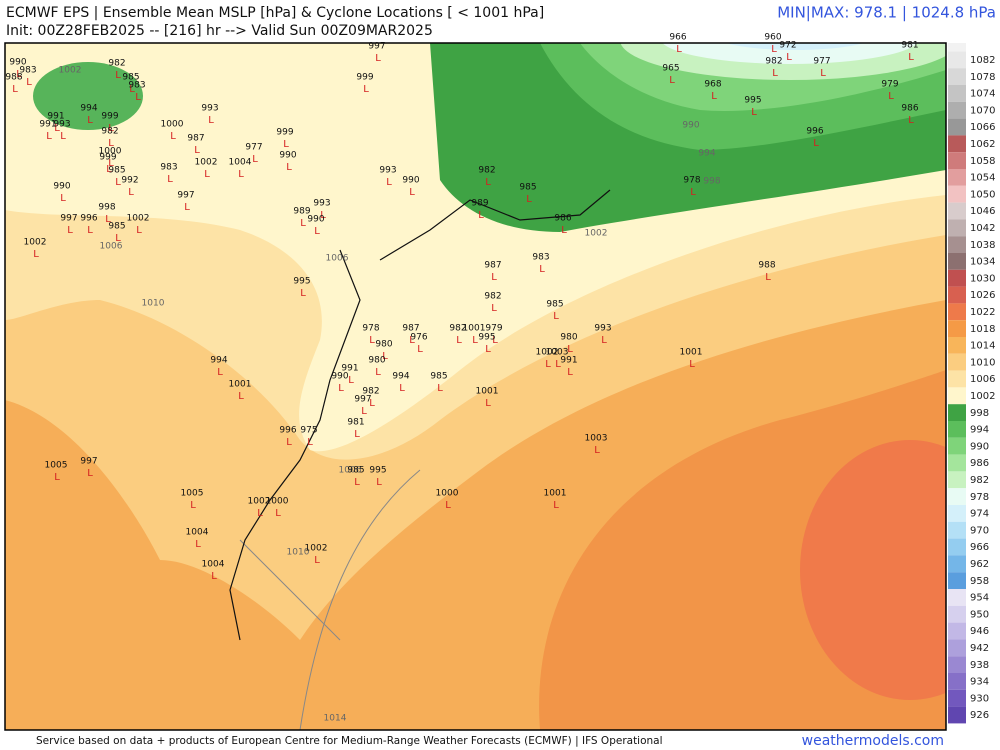  I want to click on cyclone-pressure: 1002, so click(316, 549).